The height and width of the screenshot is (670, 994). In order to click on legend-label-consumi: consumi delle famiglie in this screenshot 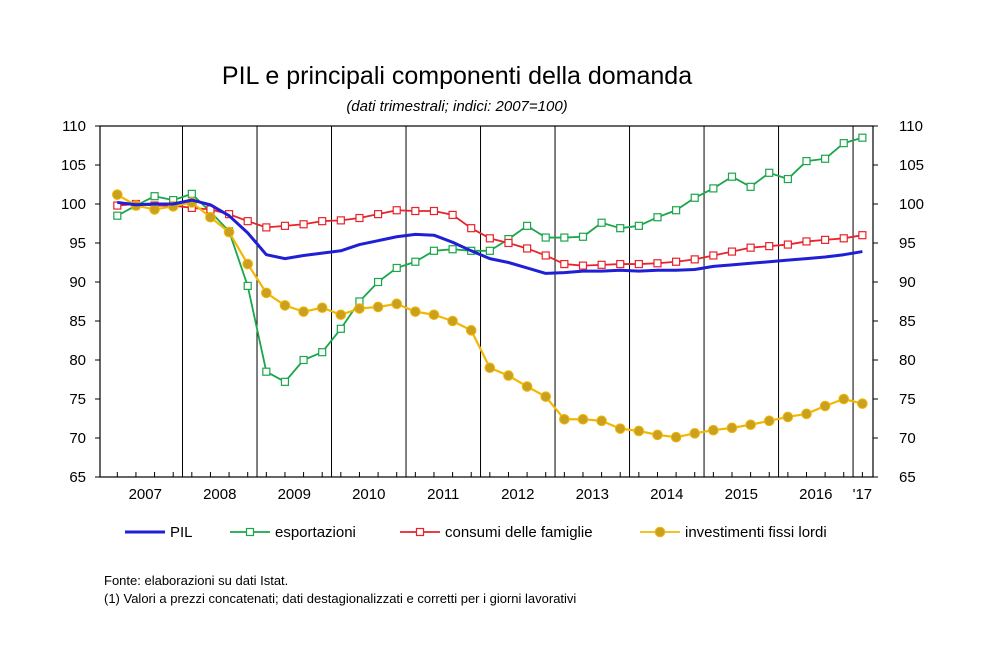, I will do `click(519, 532)`.